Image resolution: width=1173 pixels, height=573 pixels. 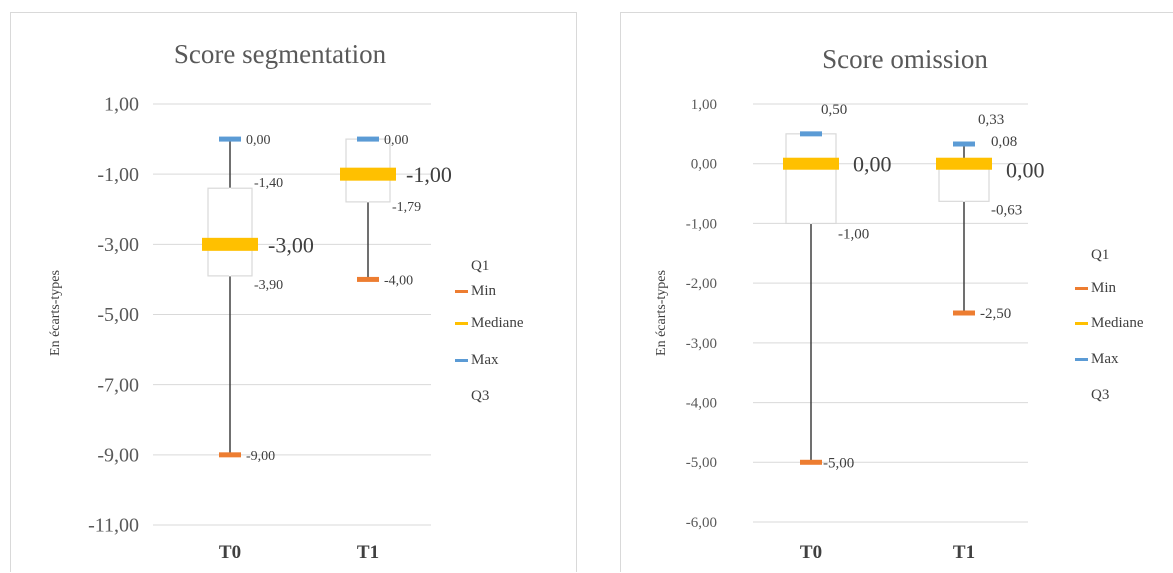 I want to click on min-label: -9,00, so click(x=260, y=456).